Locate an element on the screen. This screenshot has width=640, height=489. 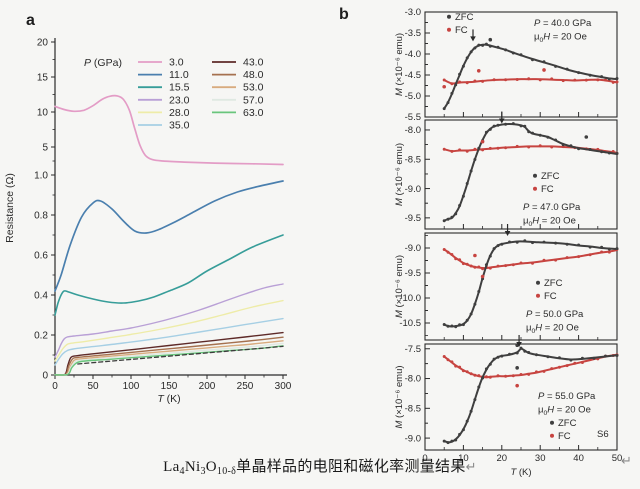
figure-caption: La4Ni3O10-δ单晶样品的电阻和磁化率测量结果↵ is located at coordinates (320, 466).